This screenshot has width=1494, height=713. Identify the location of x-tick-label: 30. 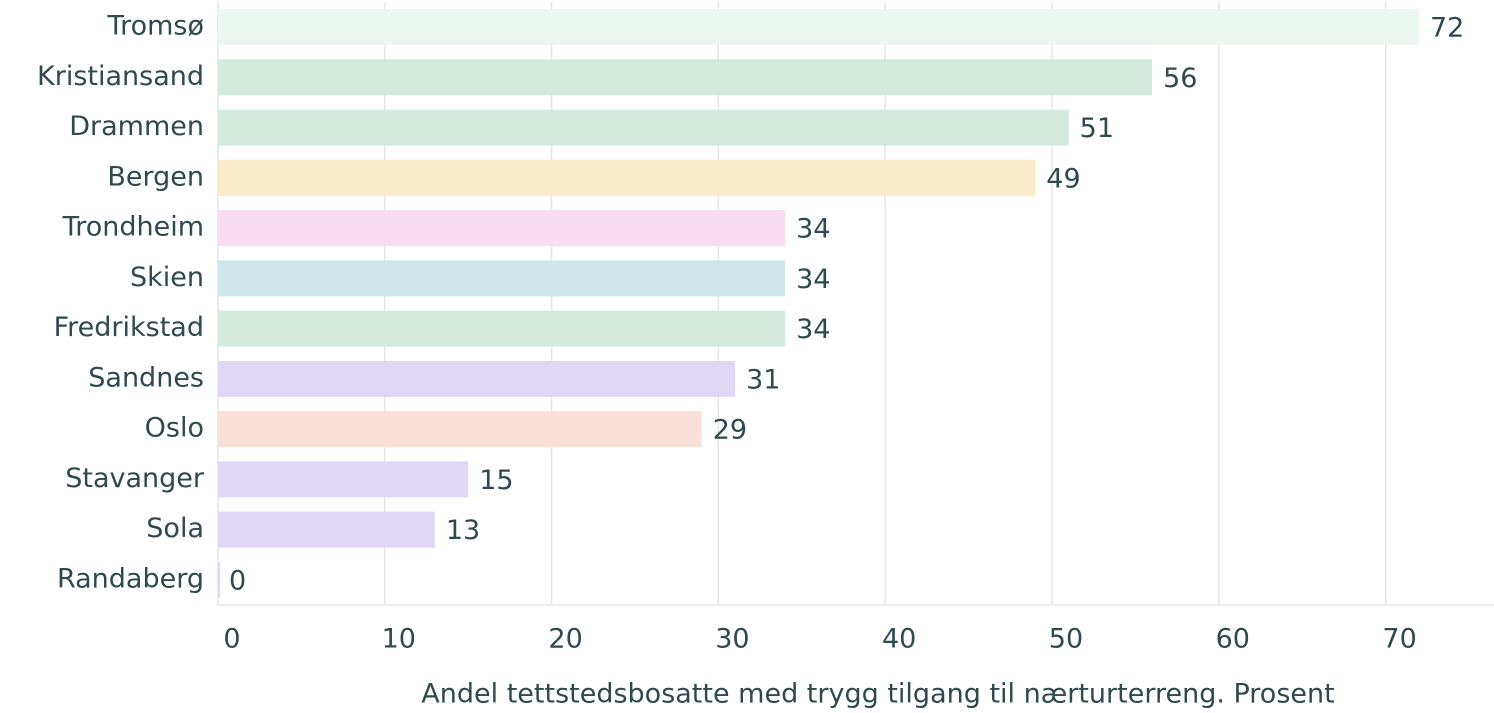
(732, 639).